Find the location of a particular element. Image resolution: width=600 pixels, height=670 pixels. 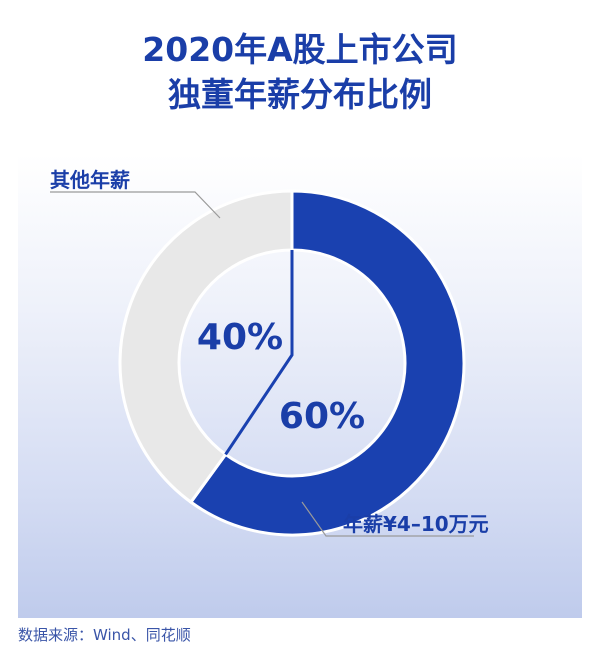

donut-slice is located at coordinates (206, 347).